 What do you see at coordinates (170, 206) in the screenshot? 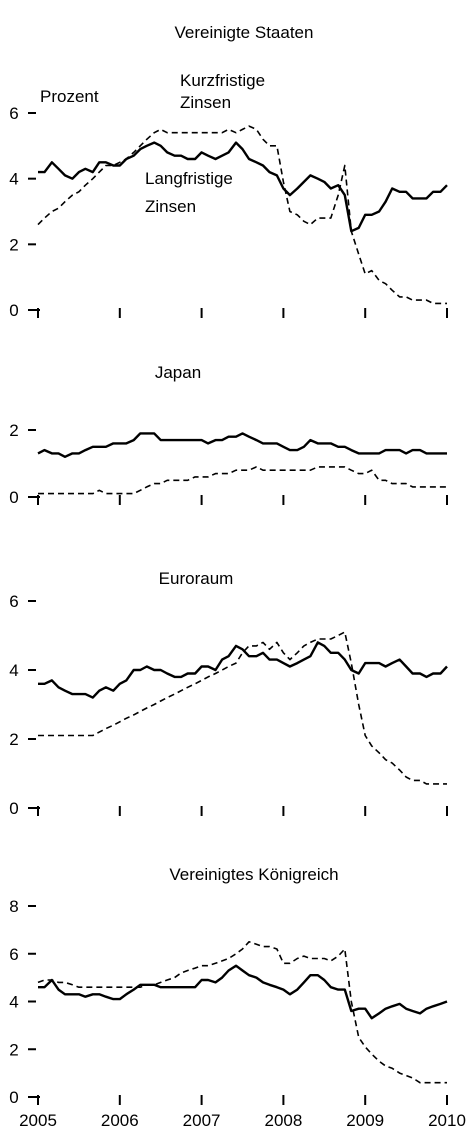
I see `annotation-long-term-2: Zinsen` at bounding box center [170, 206].